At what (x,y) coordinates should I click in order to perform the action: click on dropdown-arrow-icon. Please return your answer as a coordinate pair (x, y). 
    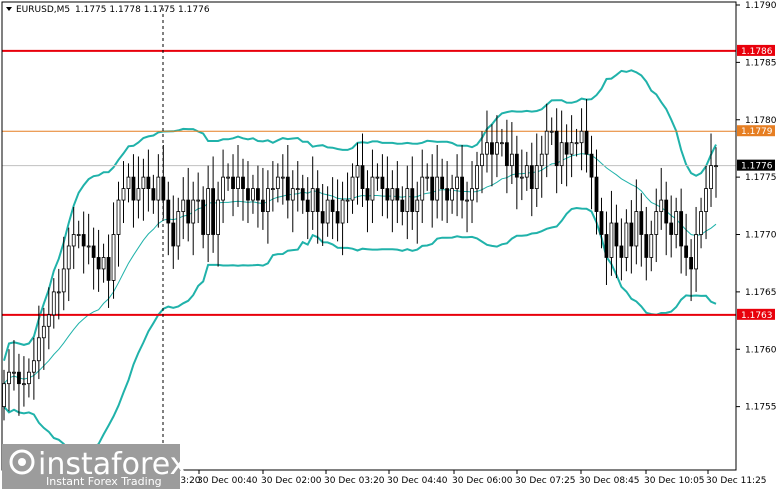
    Looking at the image, I should click on (9, 9).